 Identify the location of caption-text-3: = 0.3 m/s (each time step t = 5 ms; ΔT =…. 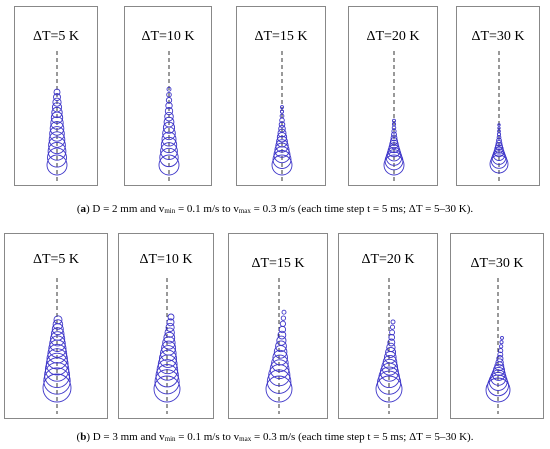
(362, 209).